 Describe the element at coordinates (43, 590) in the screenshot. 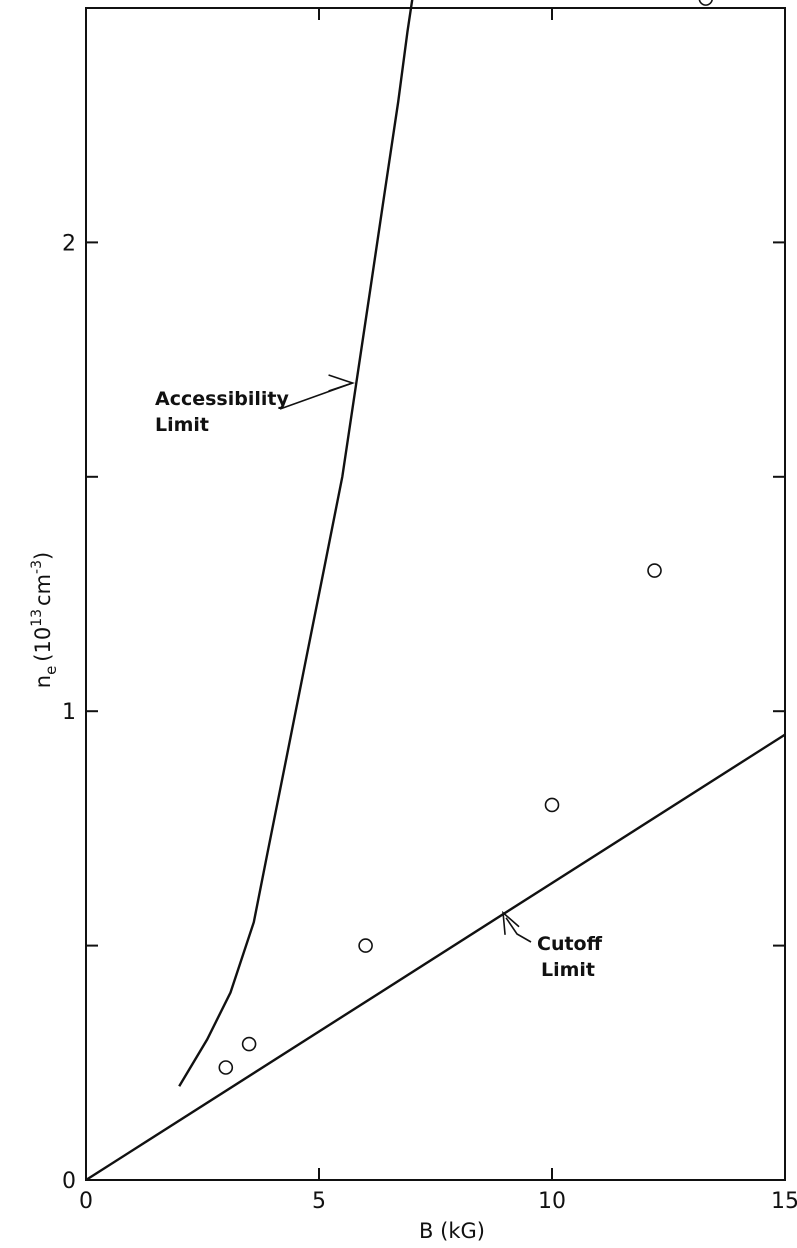

I see `y-axis-title-unit-mid: cm` at that location.